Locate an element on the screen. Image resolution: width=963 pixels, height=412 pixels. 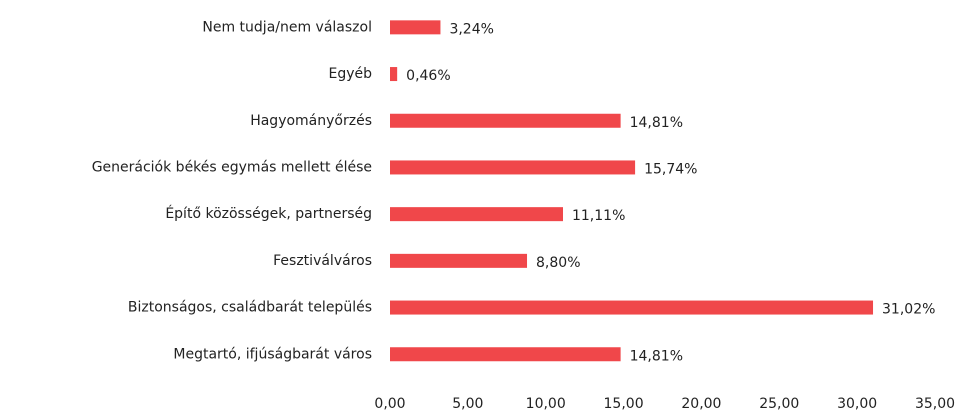
y-tick-label: Egyéb is located at coordinates (350, 74).